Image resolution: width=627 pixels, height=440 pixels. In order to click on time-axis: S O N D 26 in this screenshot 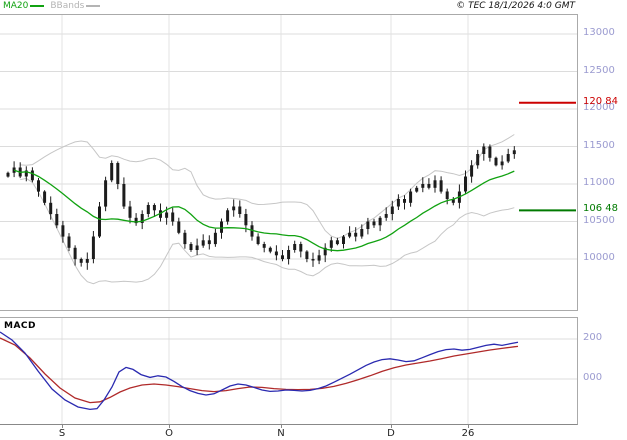, I will do `click(289, 432)`.